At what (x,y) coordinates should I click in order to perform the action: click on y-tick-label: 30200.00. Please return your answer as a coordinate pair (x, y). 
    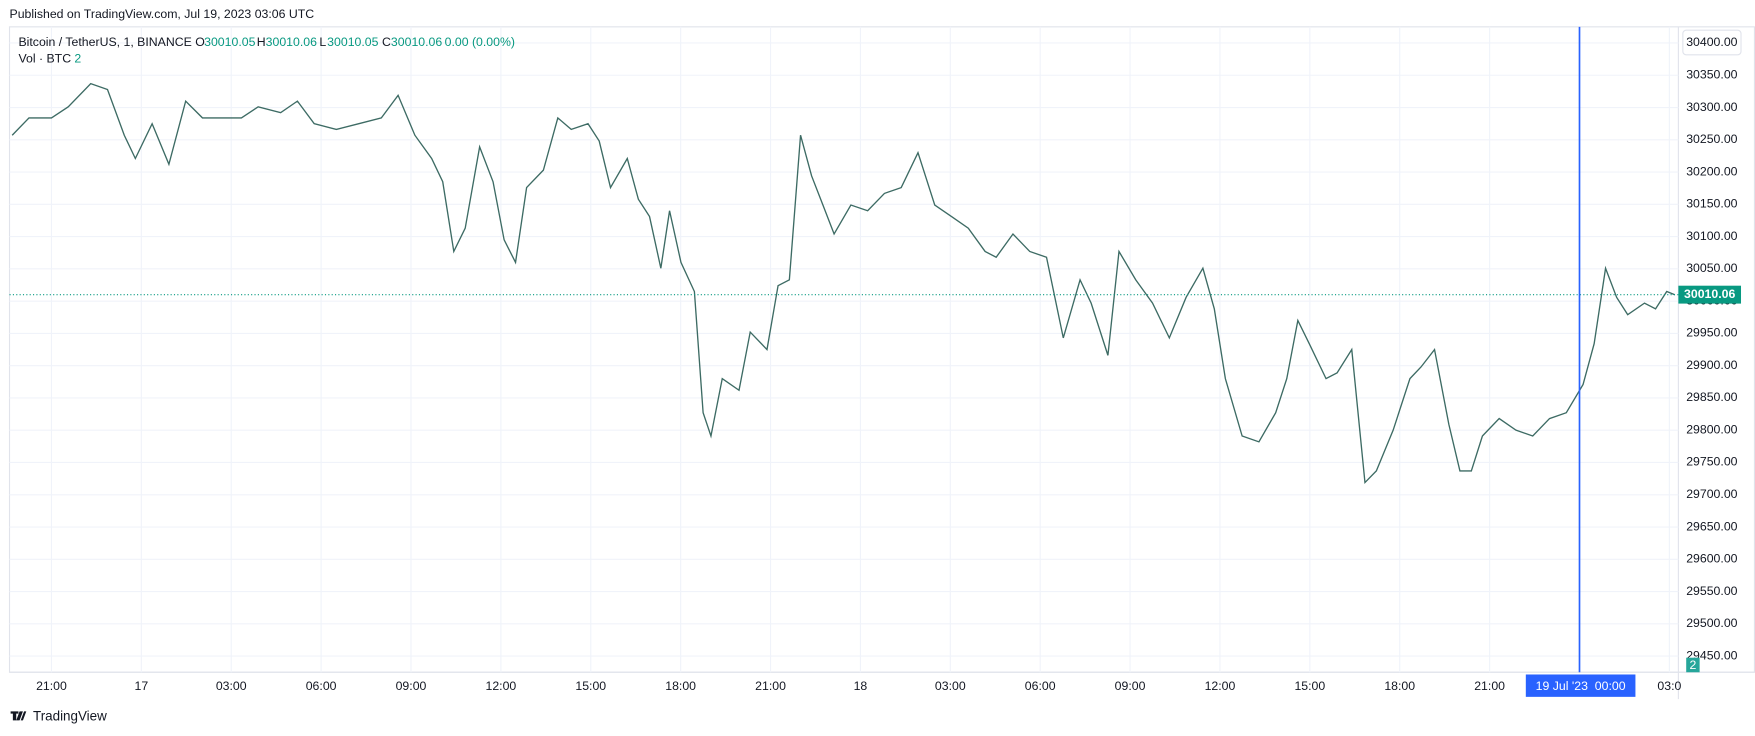
    Looking at the image, I should click on (1711, 171).